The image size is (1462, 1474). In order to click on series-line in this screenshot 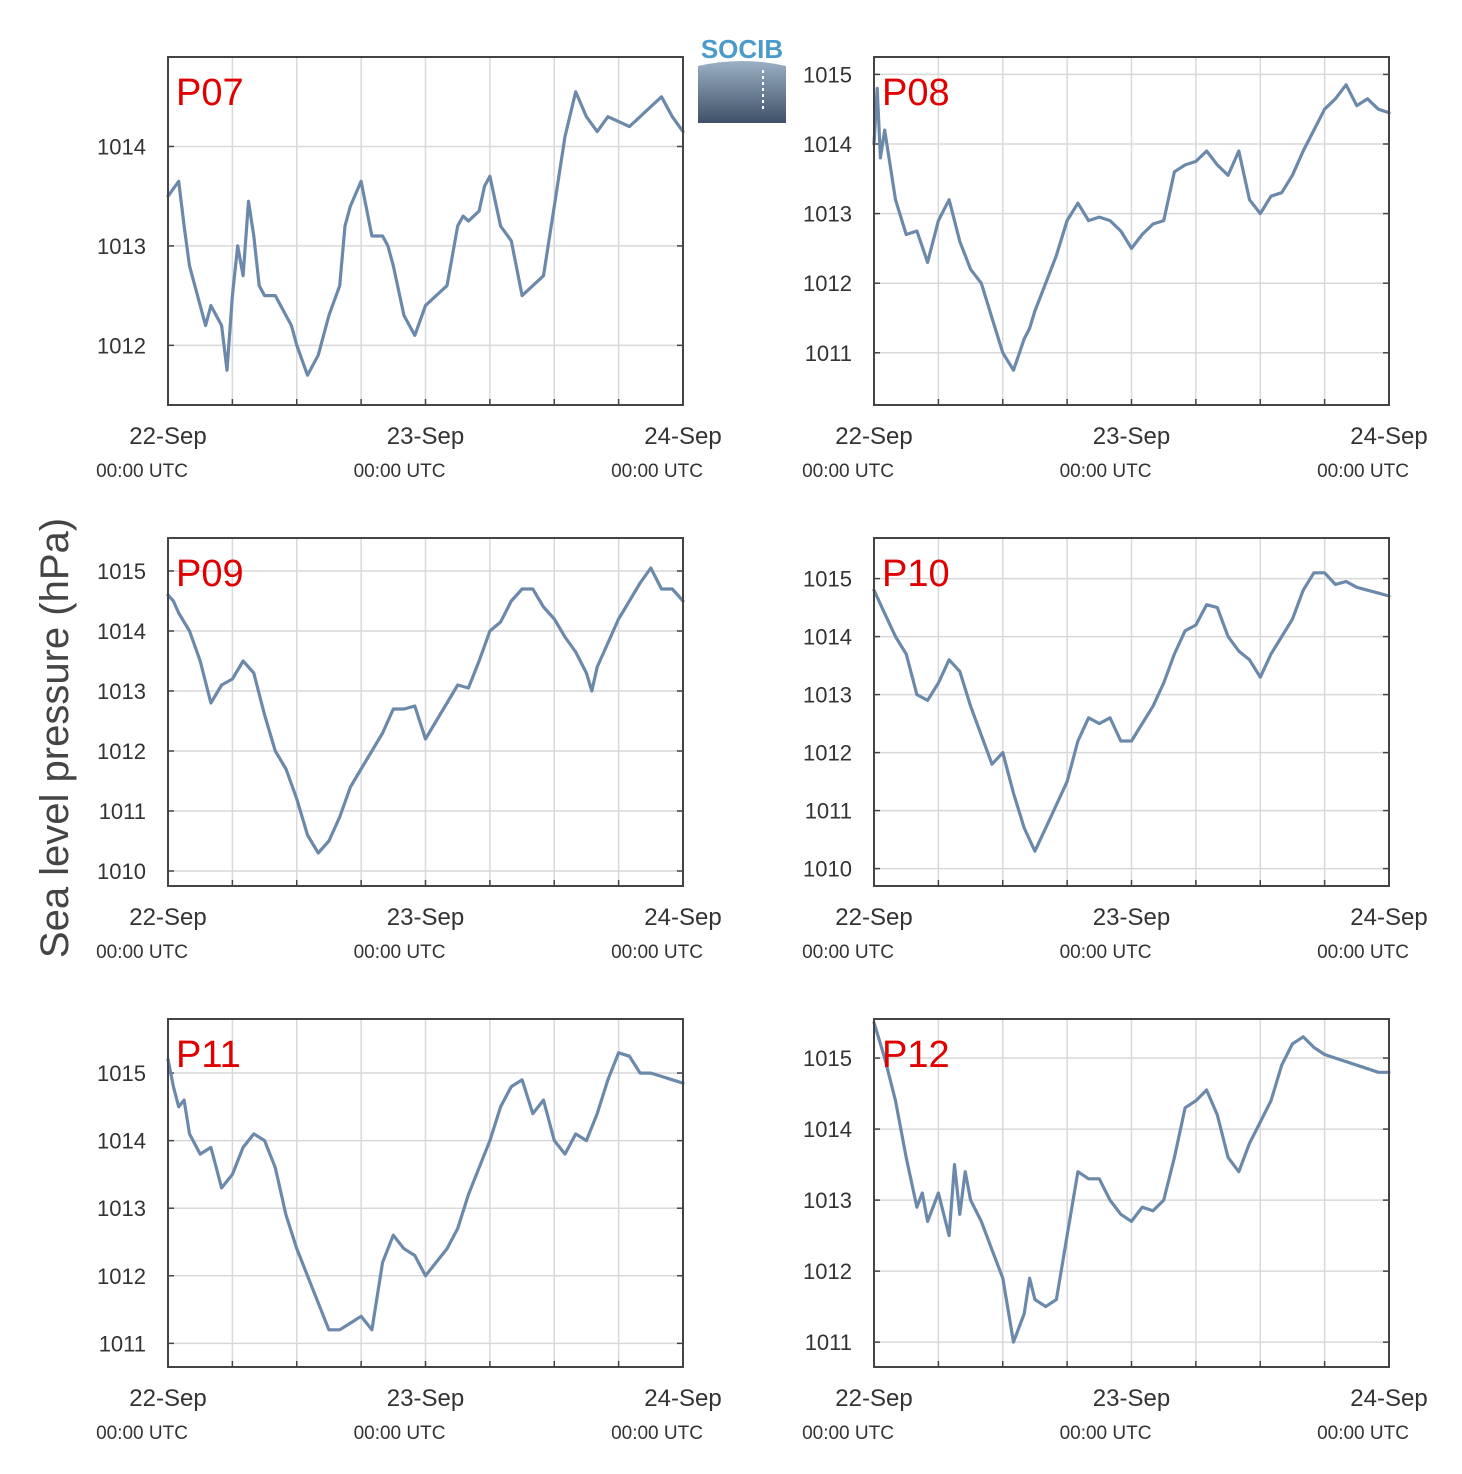, I will do `click(1131, 1182)`.